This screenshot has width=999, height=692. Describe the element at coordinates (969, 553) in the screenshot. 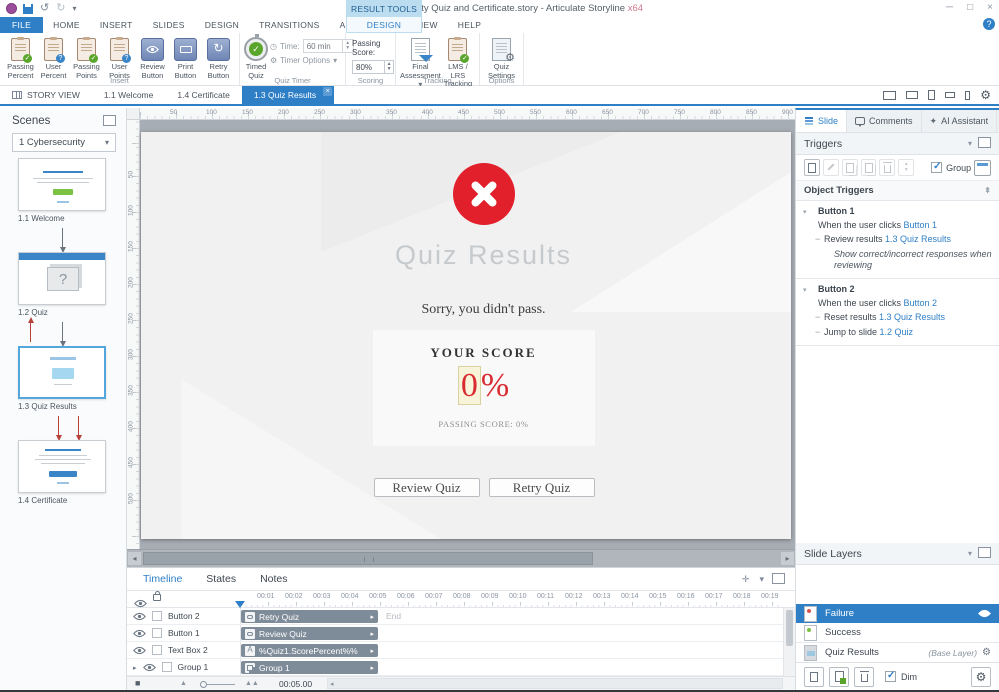

I see `layers-menu-caret-icon: ▾` at that location.